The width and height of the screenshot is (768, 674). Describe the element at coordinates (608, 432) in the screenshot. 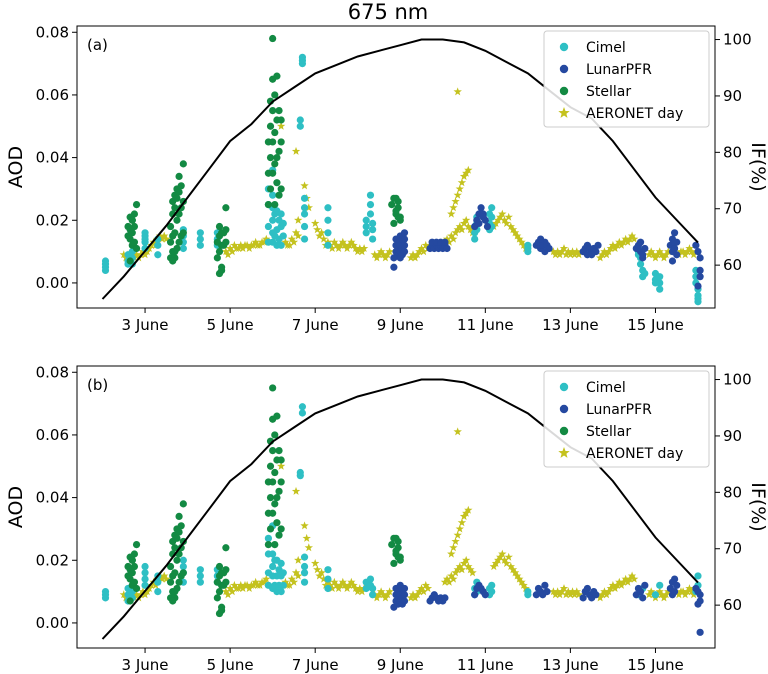

I see `legend-label: Stellar` at that location.